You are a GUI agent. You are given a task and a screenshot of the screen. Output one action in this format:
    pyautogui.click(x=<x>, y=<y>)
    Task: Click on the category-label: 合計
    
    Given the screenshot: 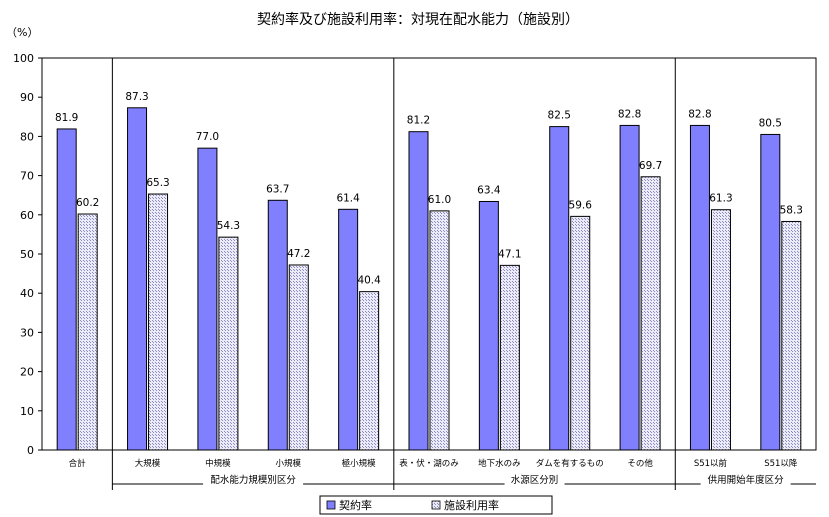 What is the action you would take?
    pyautogui.click(x=78, y=463)
    